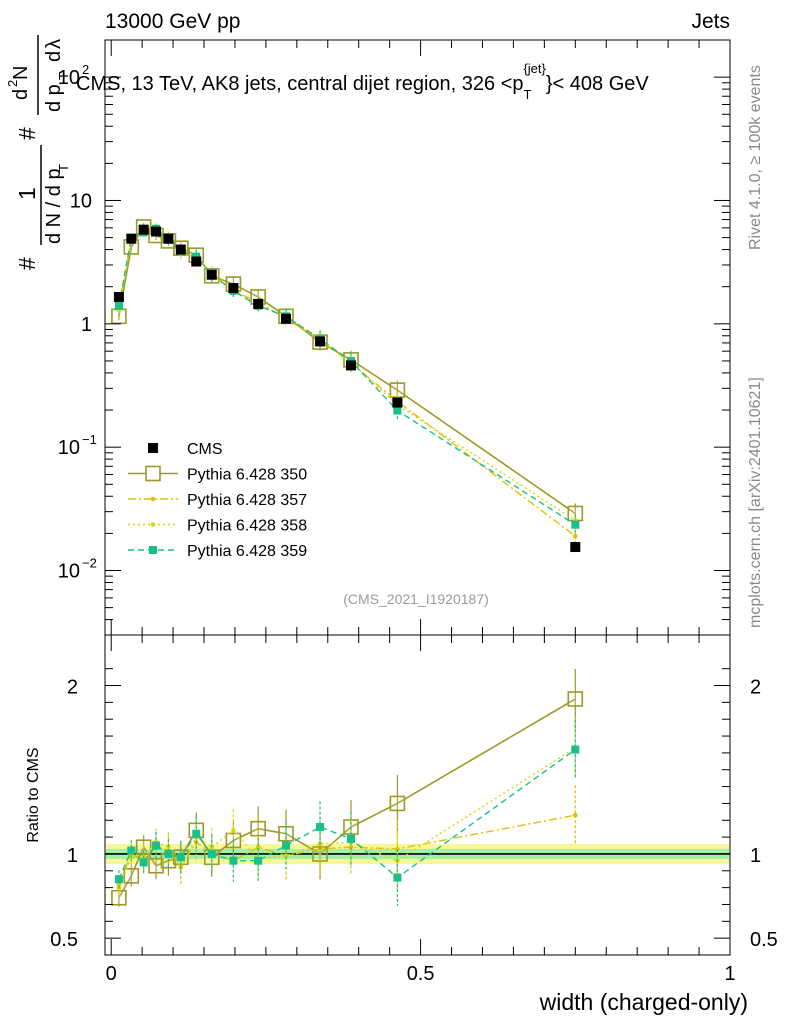 Image resolution: width=786 pixels, height=1024 pixels. Describe the element at coordinates (416, 599) in the screenshot. I see `analysis-watermark: (CMS_2021_I1920187)` at that location.